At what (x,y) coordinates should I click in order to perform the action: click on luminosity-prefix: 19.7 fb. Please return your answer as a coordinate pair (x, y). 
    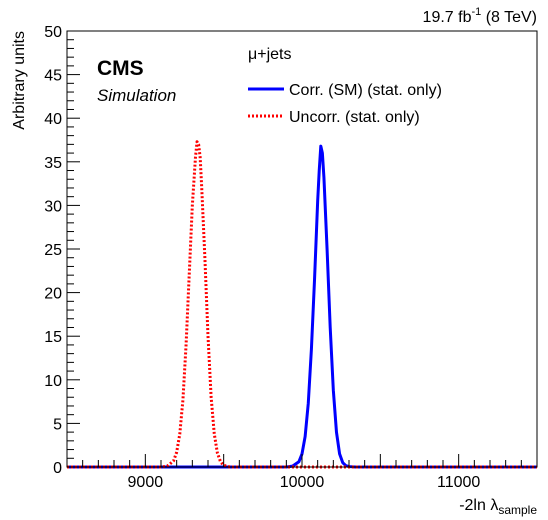
    Looking at the image, I should click on (447, 17).